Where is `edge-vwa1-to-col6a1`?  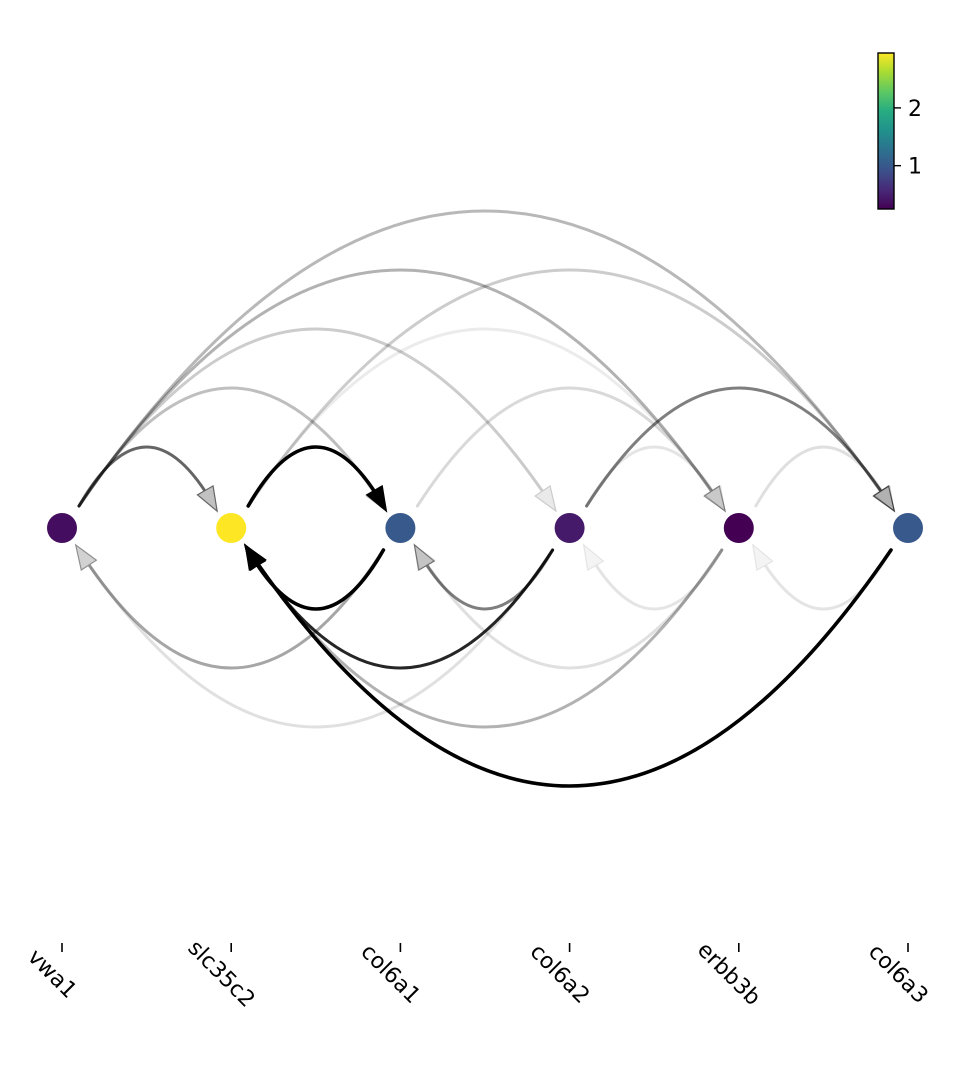 edge-vwa1-to-col6a1 is located at coordinates (232, 449).